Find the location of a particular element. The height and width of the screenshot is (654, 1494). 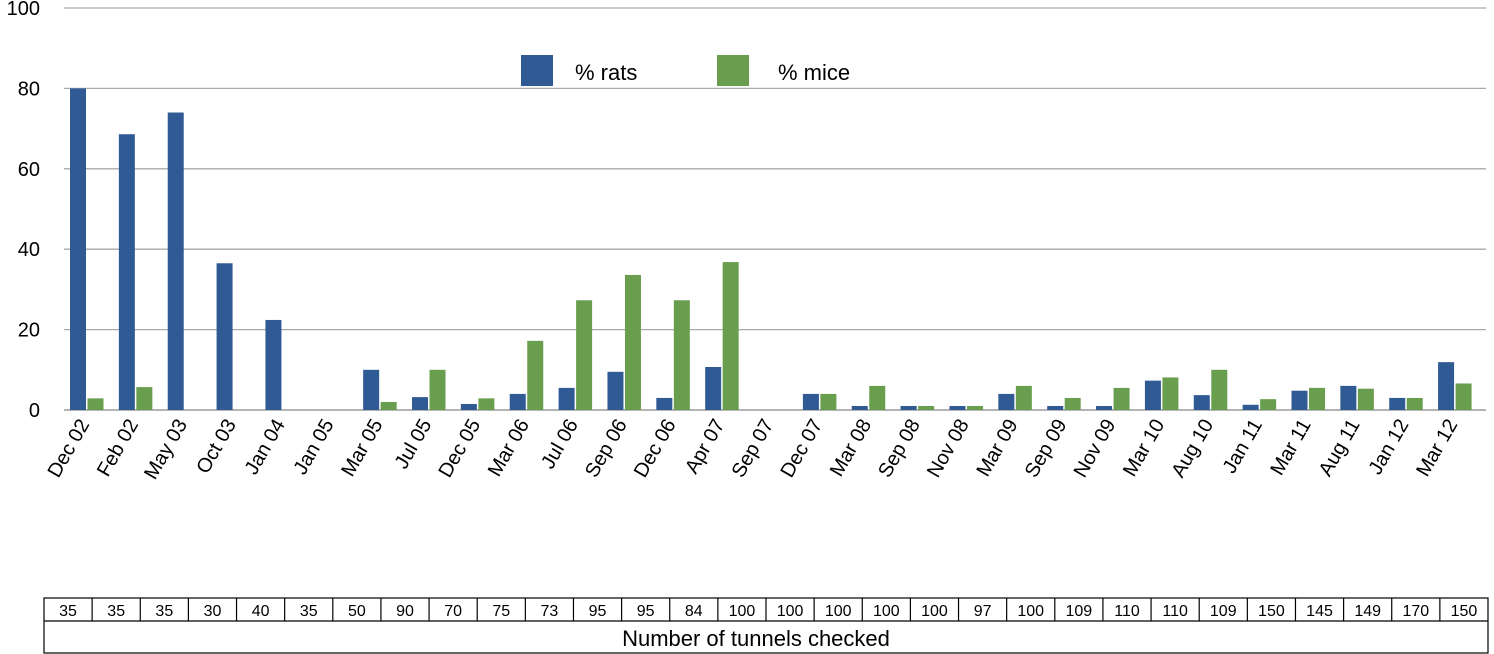

x-tick-label: Jul 06 is located at coordinates (560, 444).